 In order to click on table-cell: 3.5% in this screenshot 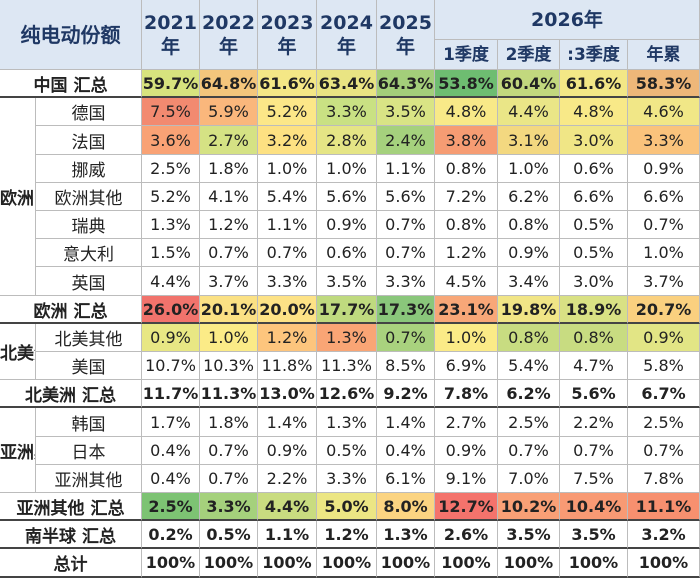, I will do `click(406, 112)`.